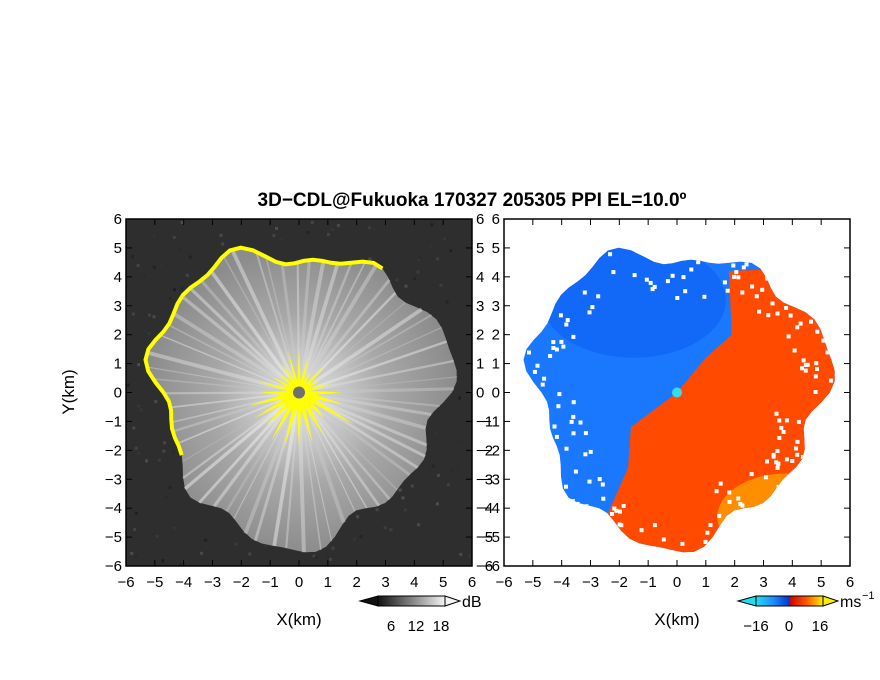 This screenshot has width=880, height=680. Describe the element at coordinates (590, 582) in the screenshot. I see `x-tick-label: −3` at that location.